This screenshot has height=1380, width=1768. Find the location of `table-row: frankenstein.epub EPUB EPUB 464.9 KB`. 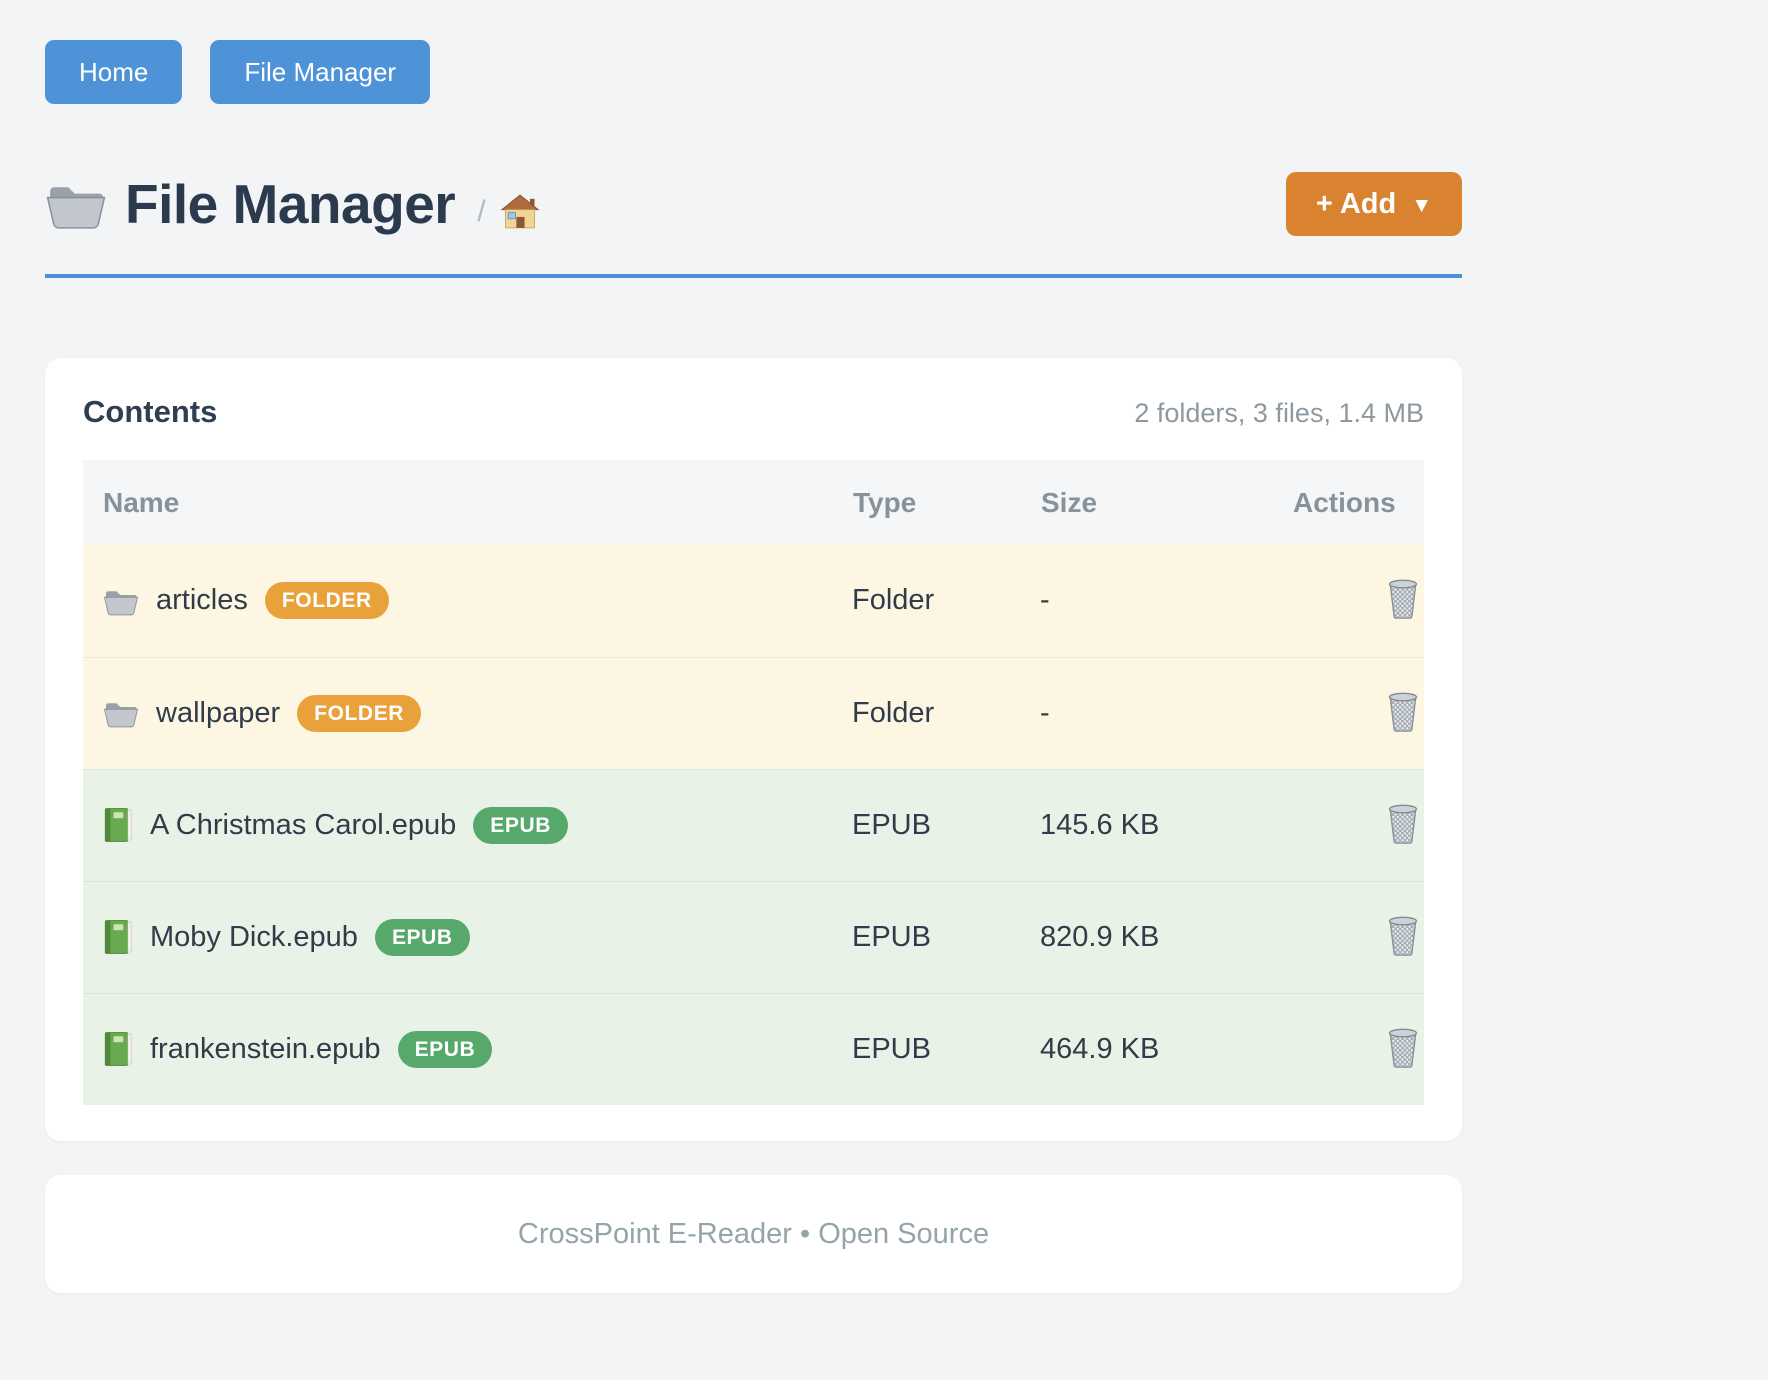

table-row: frankenstein.epub EPUB EPUB 464.9 KB is located at coordinates (753, 1048).